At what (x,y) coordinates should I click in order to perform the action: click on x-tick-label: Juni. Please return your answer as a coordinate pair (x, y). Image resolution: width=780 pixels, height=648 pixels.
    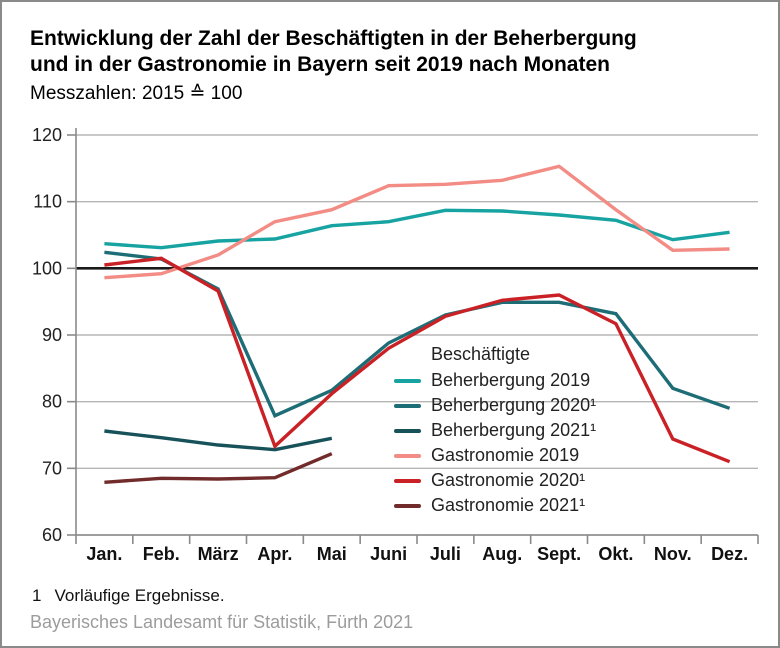
    Looking at the image, I should click on (388, 554).